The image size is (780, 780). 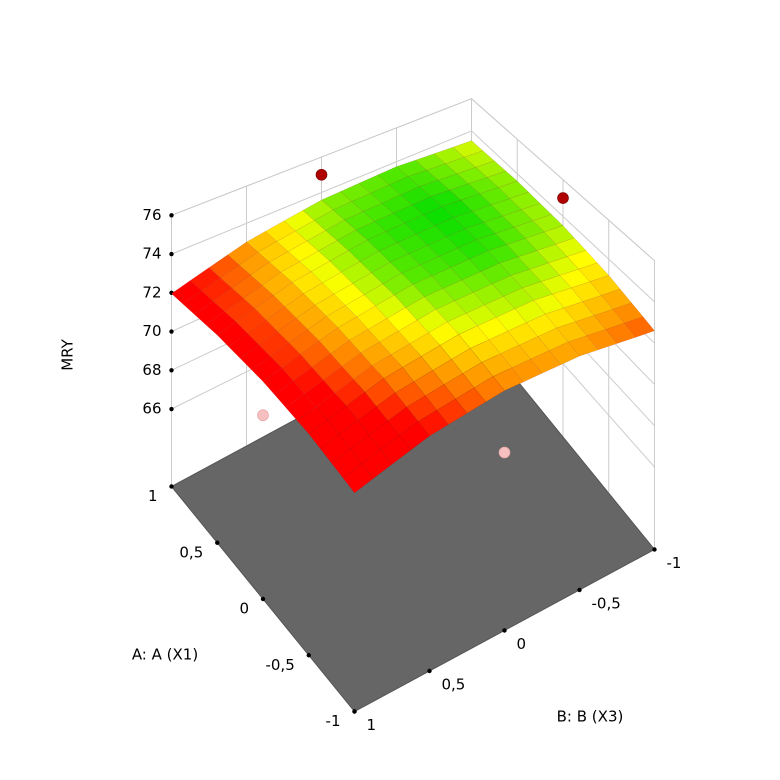 I want to click on z-tick-label: 76, so click(x=151, y=215).